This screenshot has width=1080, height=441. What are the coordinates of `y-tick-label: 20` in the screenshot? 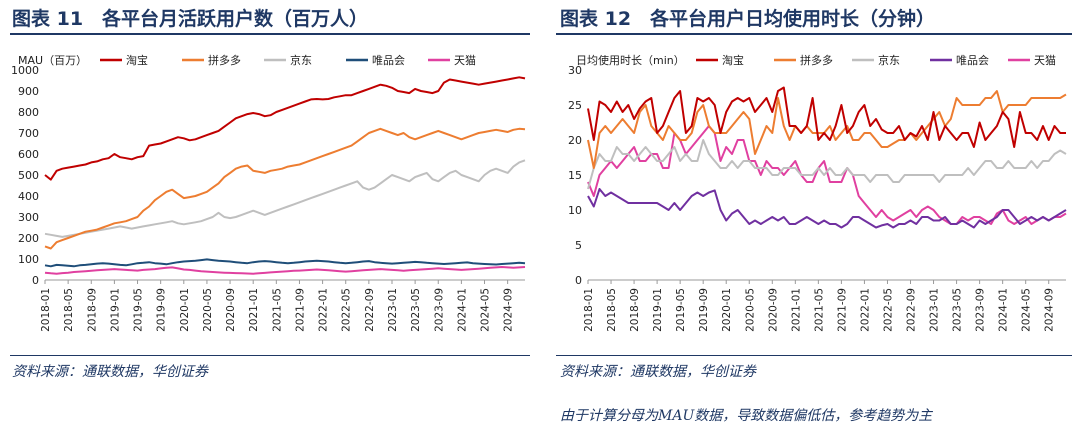 It's located at (575, 140).